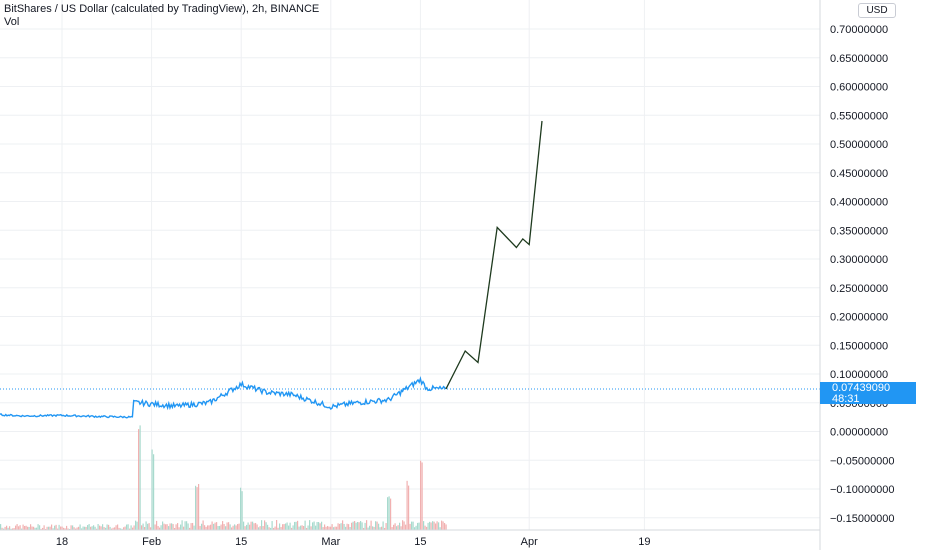 The image size is (932, 555). I want to click on y-tick-label: 0.55000000, so click(859, 116).